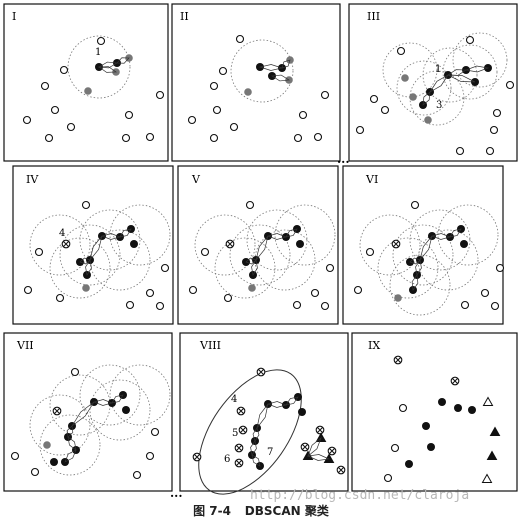 The image size is (522, 524). What do you see at coordinates (438, 69) in the screenshot?
I see `point-label-III-1: 1` at bounding box center [438, 69].